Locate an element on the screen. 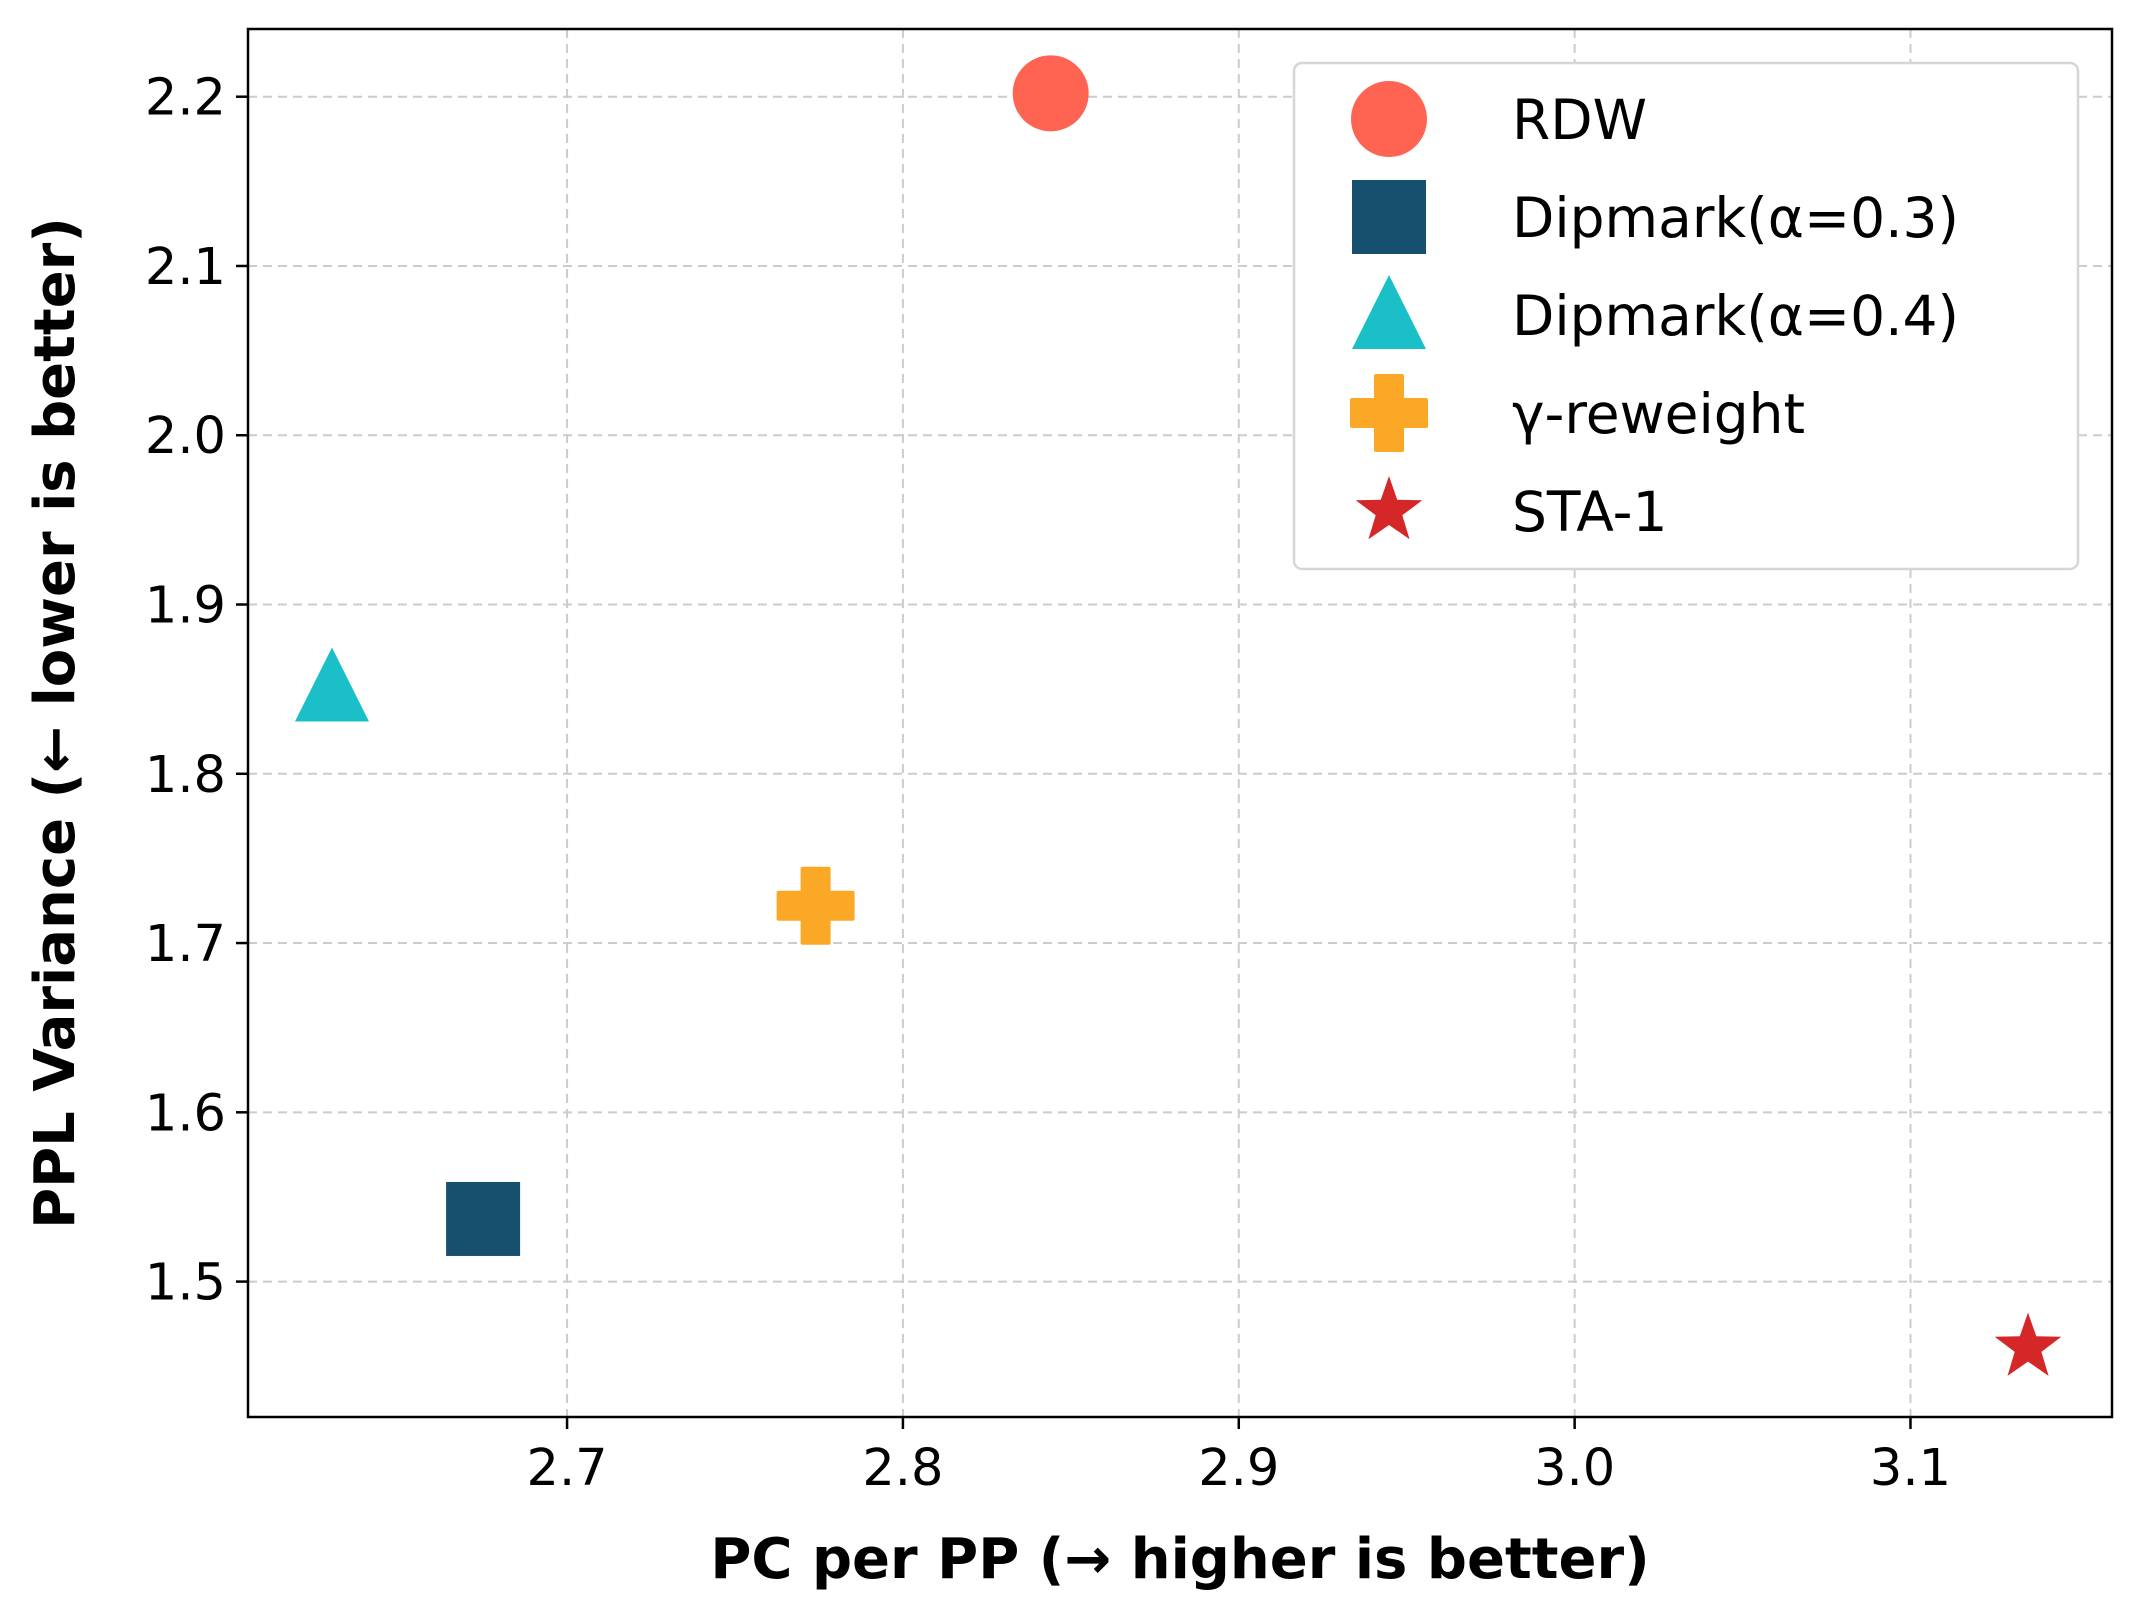  y-tick-label: 2.0 is located at coordinates (185, 436).